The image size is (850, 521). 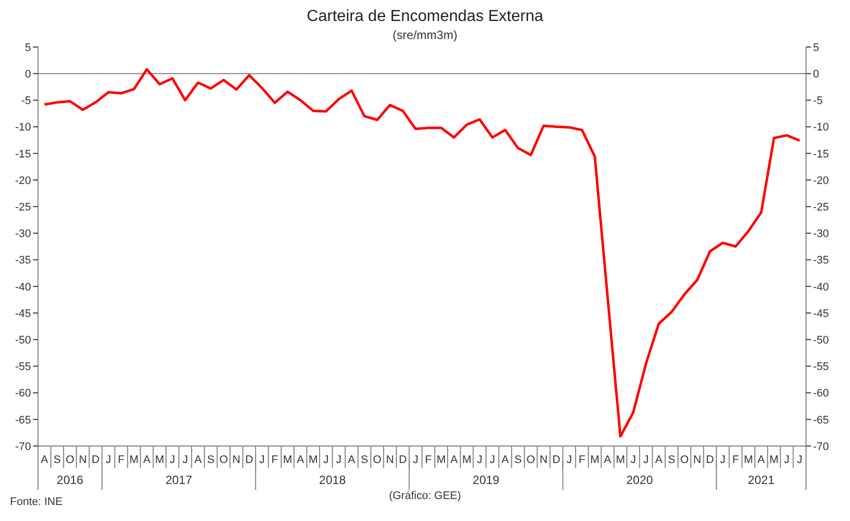 What do you see at coordinates (23, 367) in the screenshot?
I see `y-tick-label: -55` at bounding box center [23, 367].